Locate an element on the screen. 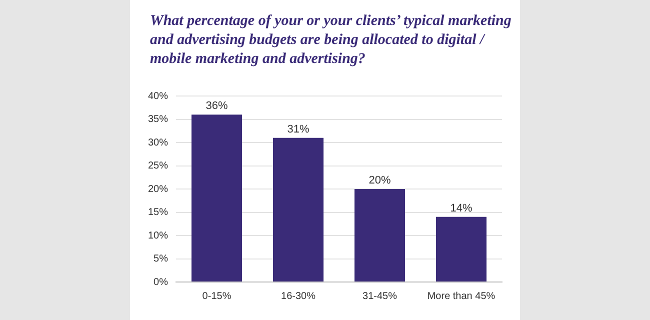 The height and width of the screenshot is (320, 650). chart-title: What percentage of your or your clients’ typical marketing and advertising budgets are being allocated to digital / mobile marketing and advertising? is located at coordinates (331, 40).